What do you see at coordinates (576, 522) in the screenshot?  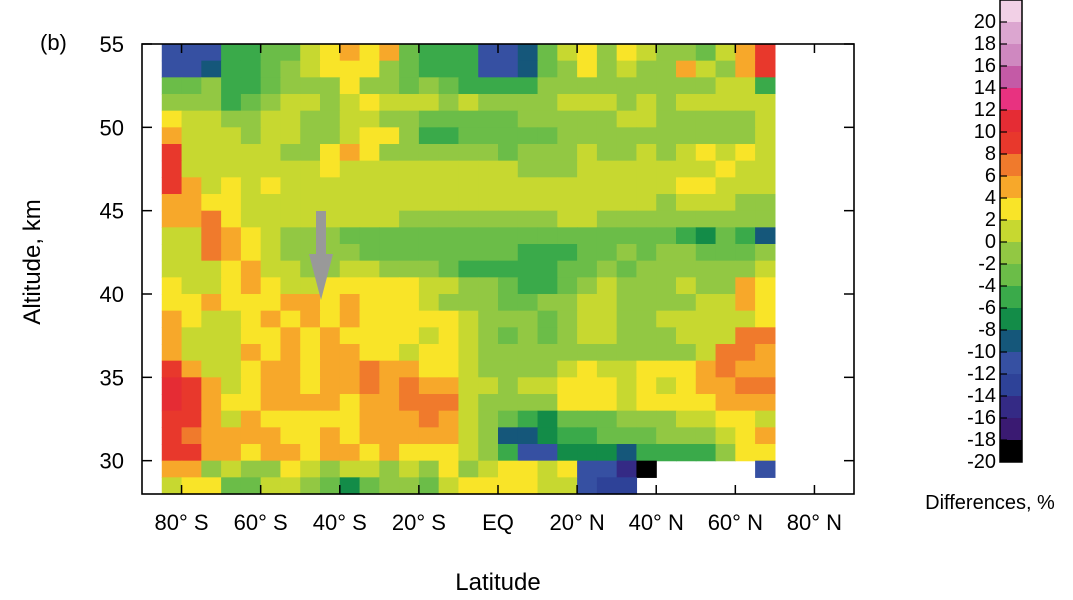 I see `x-tick-label: 20° N` at bounding box center [576, 522].